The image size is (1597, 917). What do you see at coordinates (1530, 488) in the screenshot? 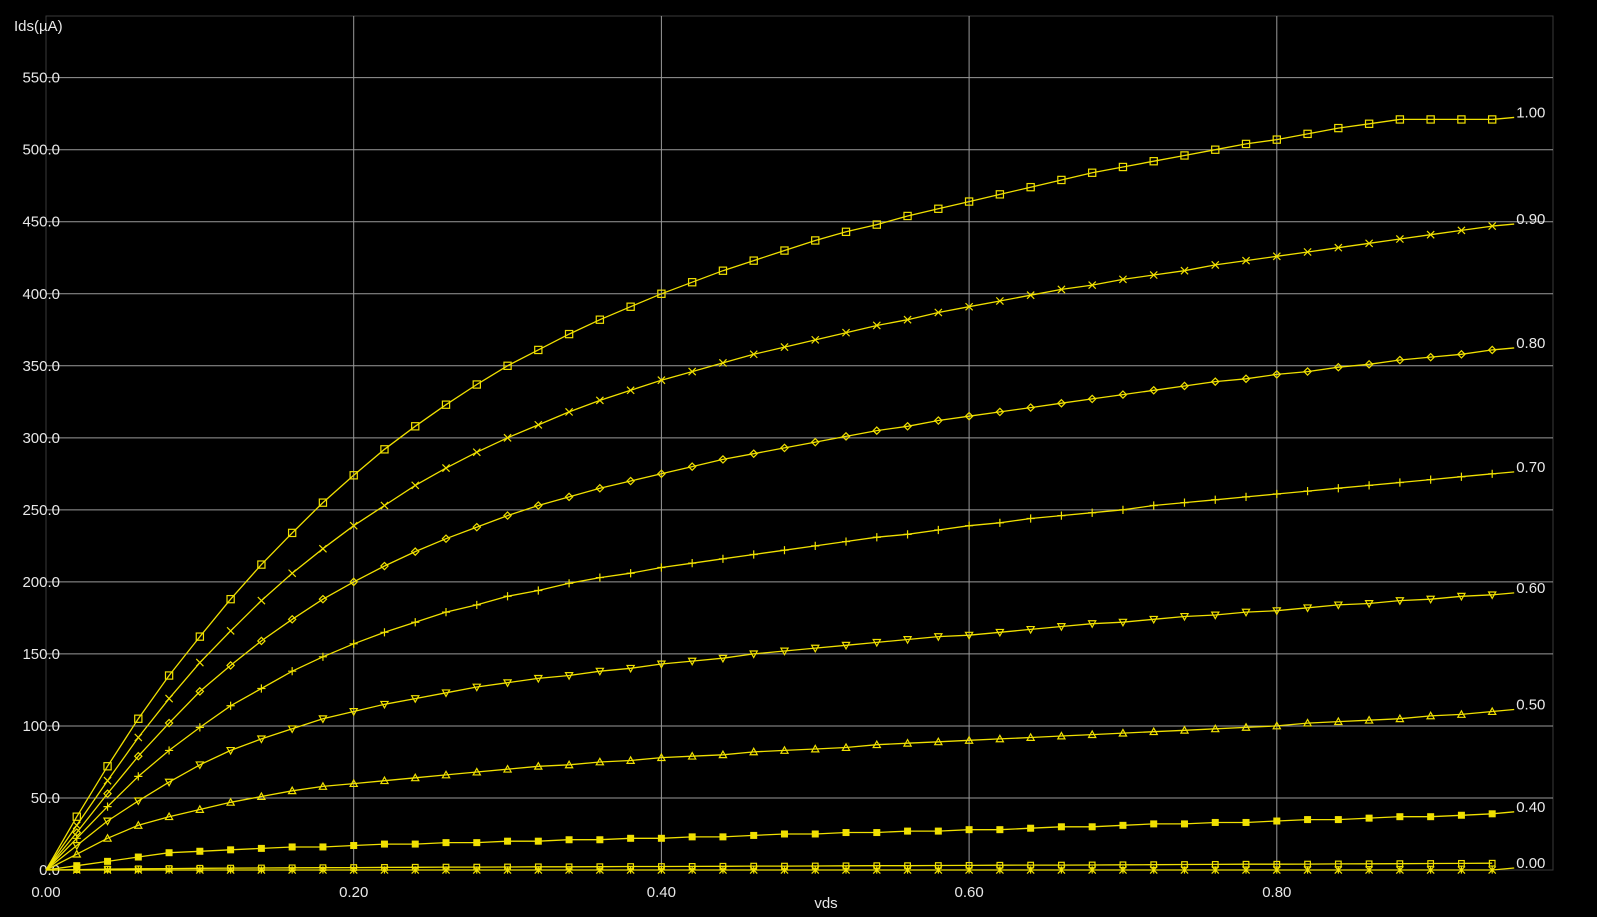
I see `end-labels: 1.00 0.90 0.80 0.70 0.60 0.50 0.40 0.00` at bounding box center [1530, 488].